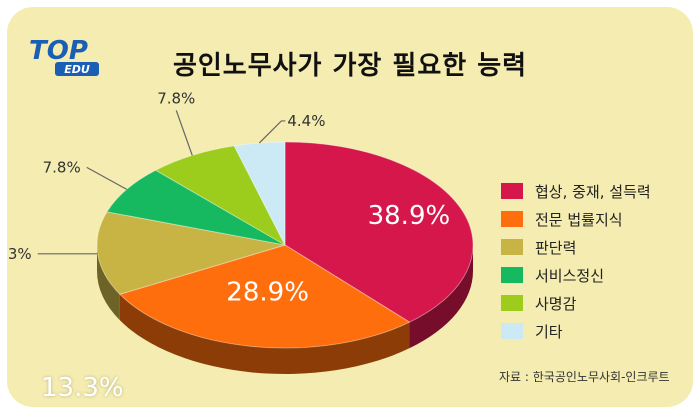  What do you see at coordinates (82, 388) in the screenshot?
I see `corner-value-label: 13.3%` at bounding box center [82, 388].